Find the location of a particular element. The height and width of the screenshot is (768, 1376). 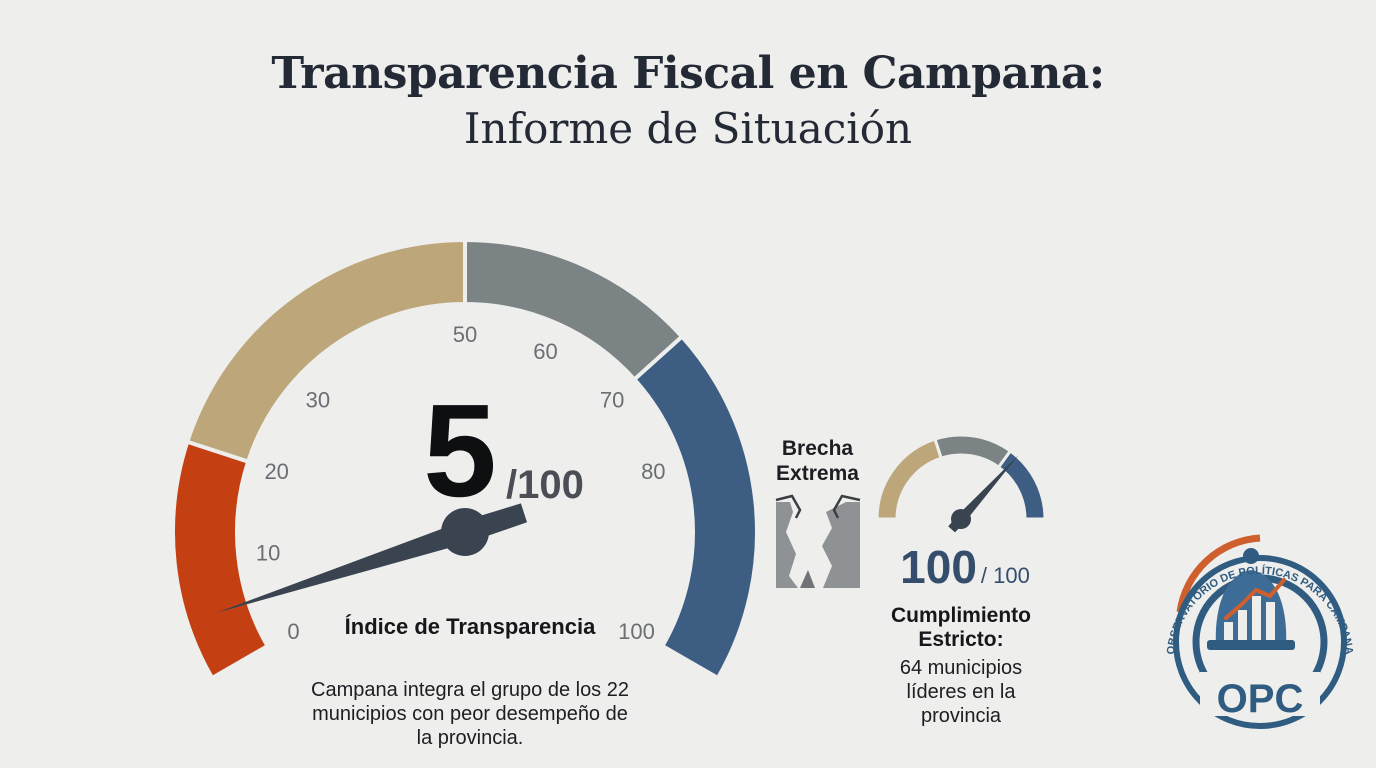

page-title: Transparencia Fiscal en Campana: is located at coordinates (688, 73).